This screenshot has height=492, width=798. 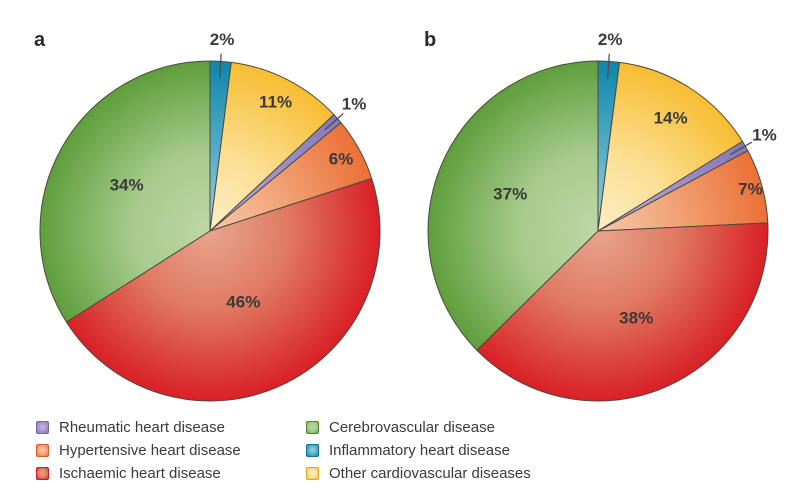 I want to click on slice-percent-label: 6%, so click(x=341, y=158).